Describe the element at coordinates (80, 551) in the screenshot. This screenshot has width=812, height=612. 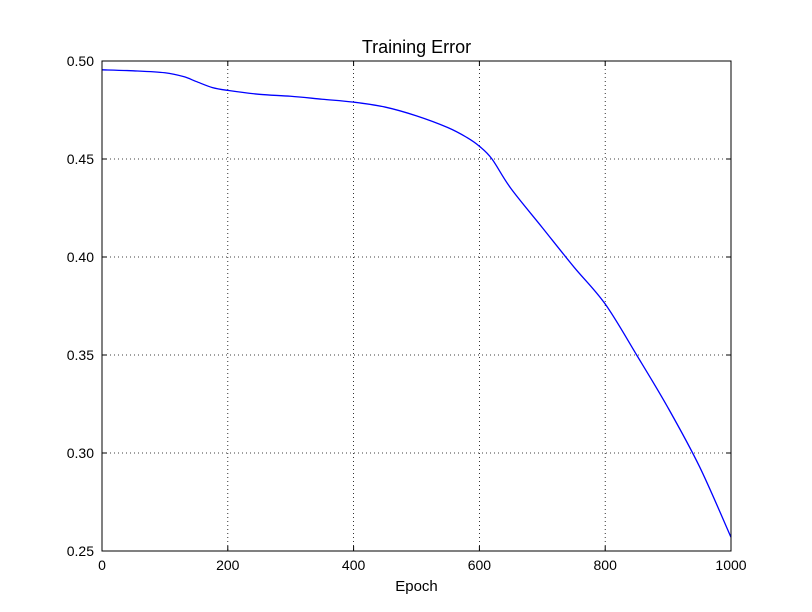
I see `y-tick-label: 0.25` at that location.